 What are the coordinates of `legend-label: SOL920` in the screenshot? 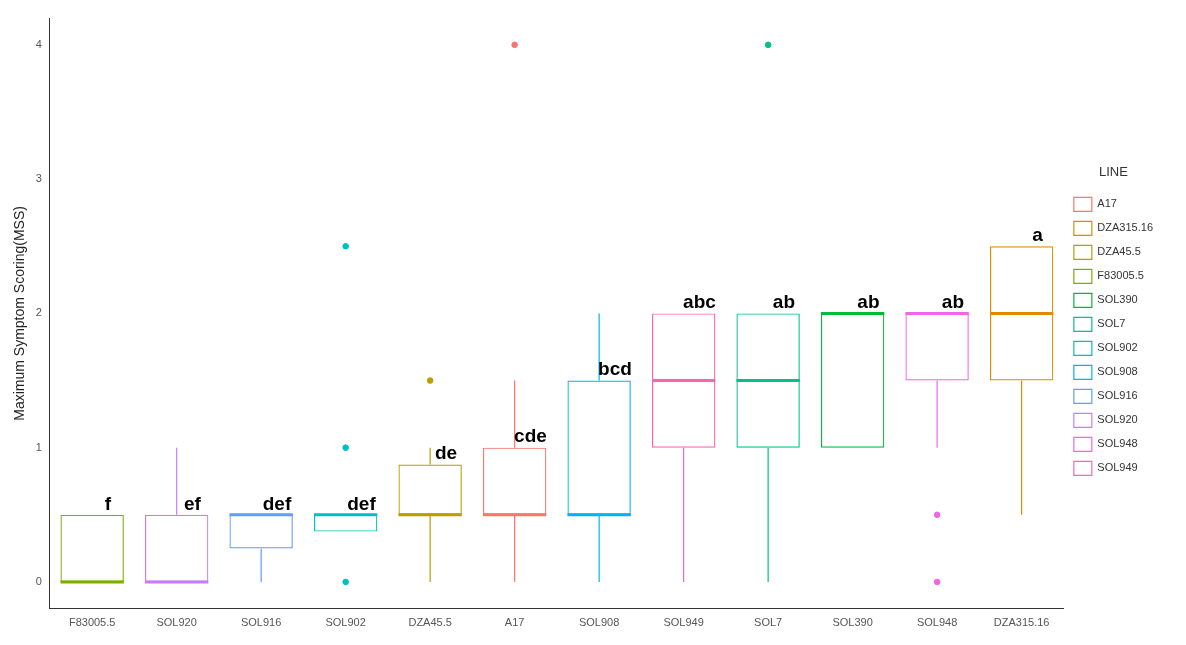 It's located at (1117, 419).